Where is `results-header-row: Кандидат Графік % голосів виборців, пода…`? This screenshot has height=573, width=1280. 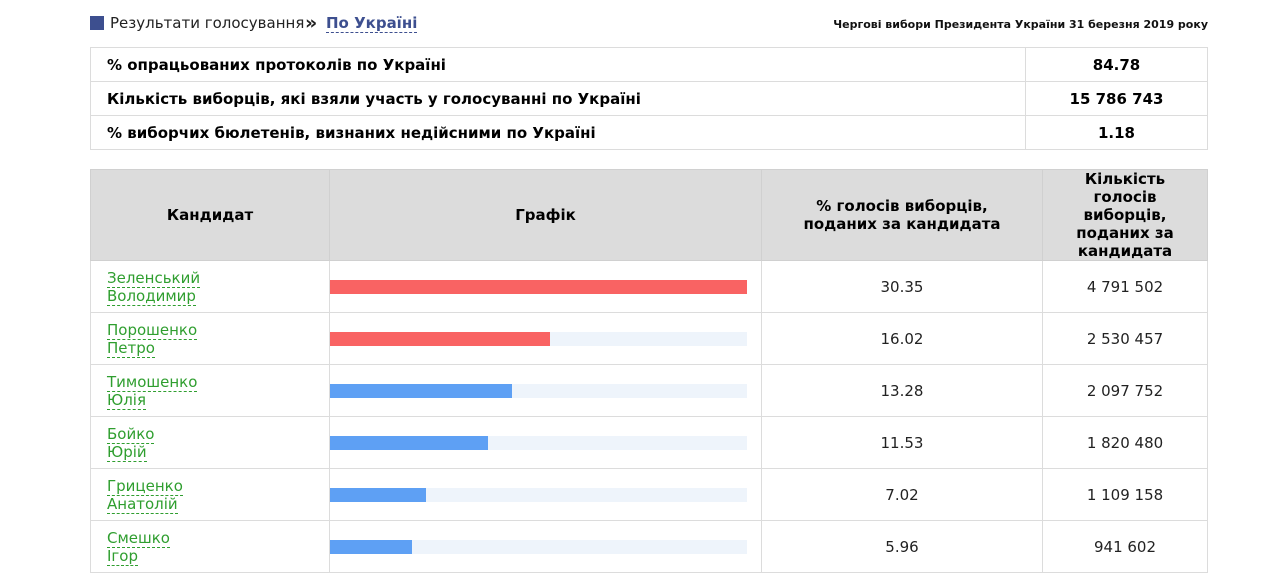
results-header-row: Кандидат Графік % голосів виборців, пода… is located at coordinates (649, 215).